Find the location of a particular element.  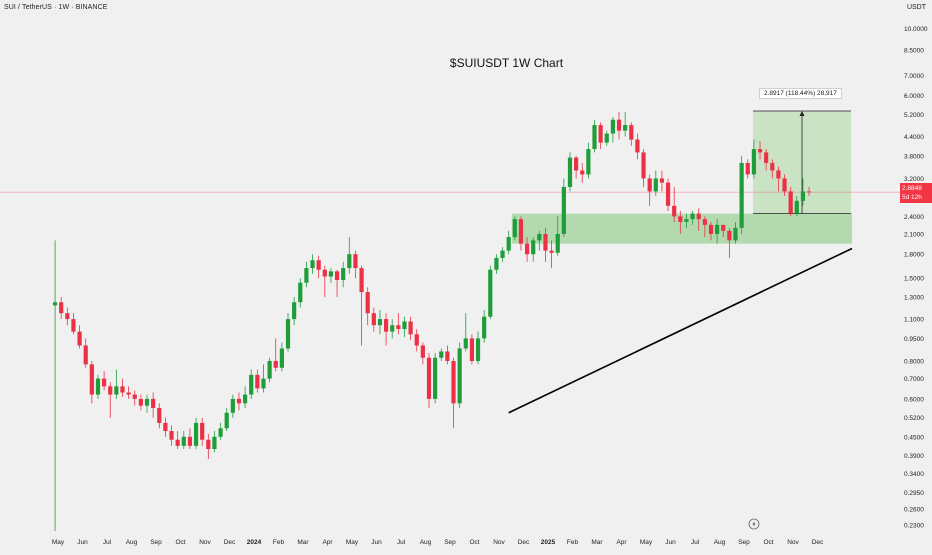

unit-label: USDT is located at coordinates (916, 7).